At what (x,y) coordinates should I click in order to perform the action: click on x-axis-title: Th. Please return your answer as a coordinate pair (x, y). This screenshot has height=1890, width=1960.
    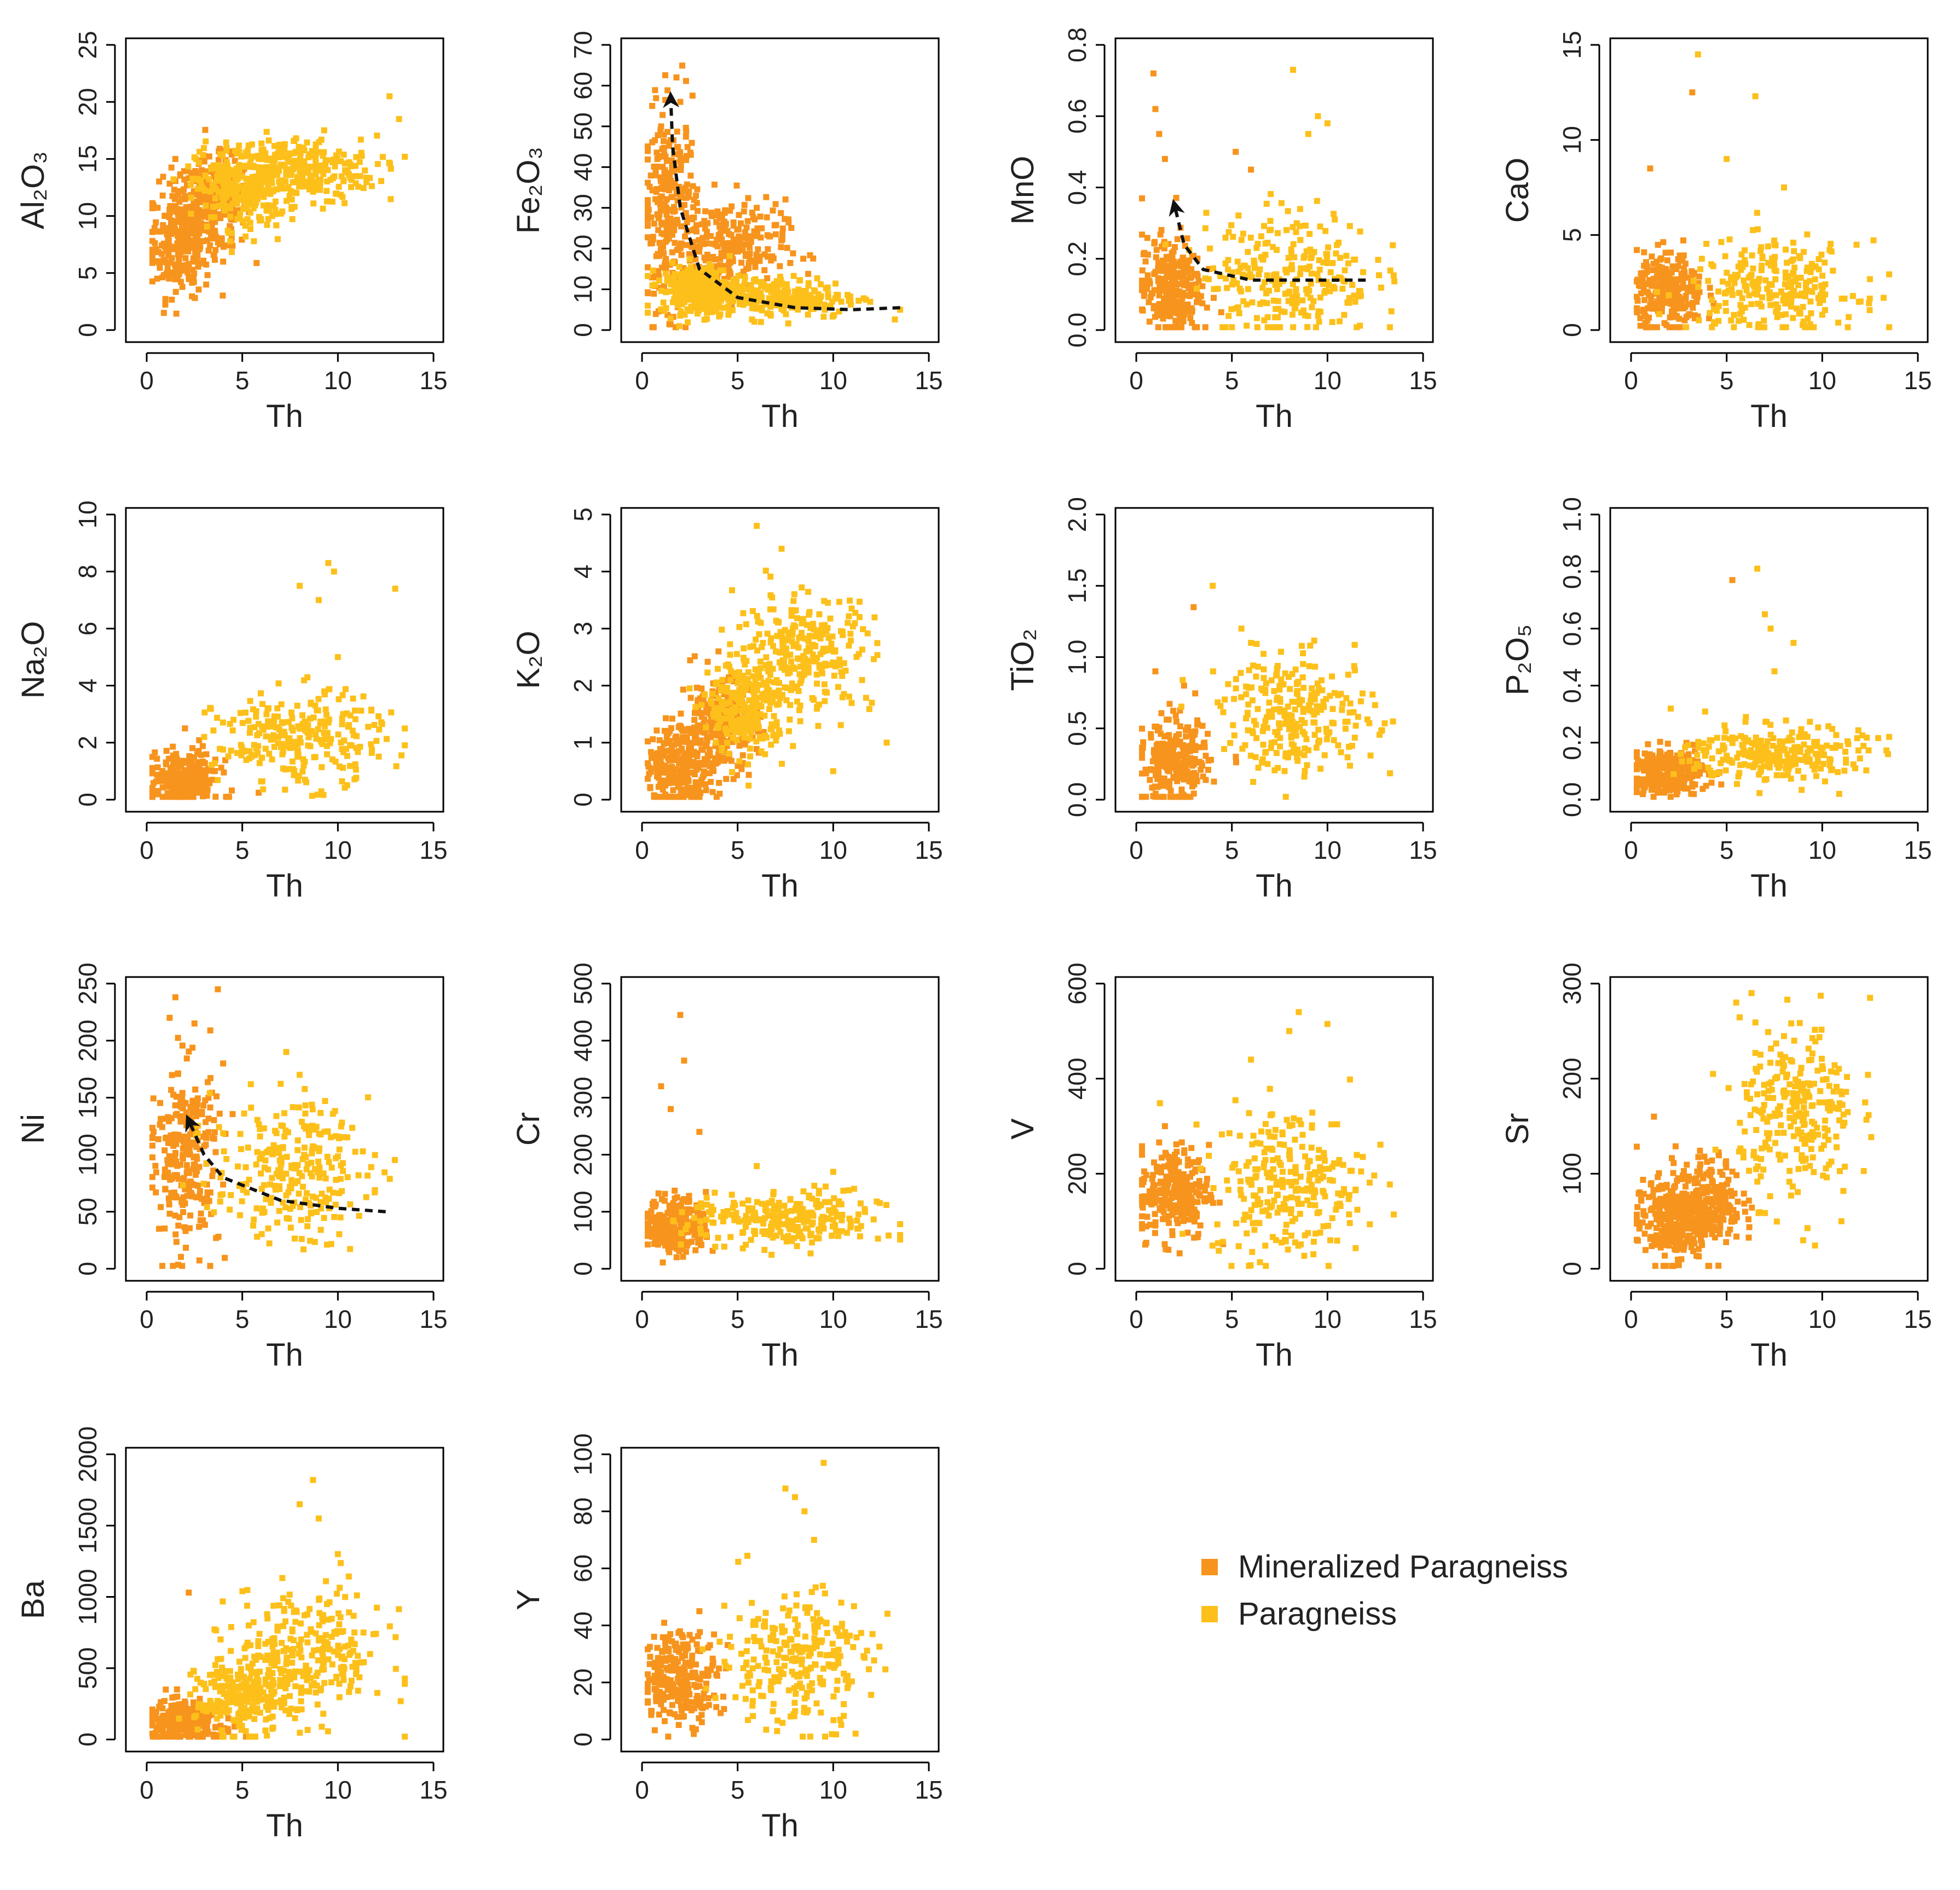
    Looking at the image, I should click on (780, 886).